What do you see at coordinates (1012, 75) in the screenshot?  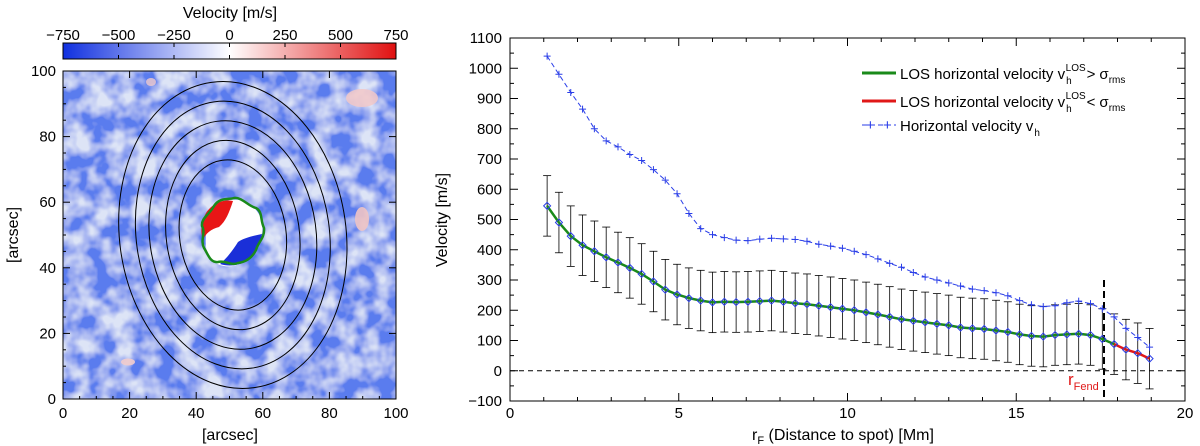 I see `legend-label: LOS horizontal velocity vhLOS> σrms` at bounding box center [1012, 75].